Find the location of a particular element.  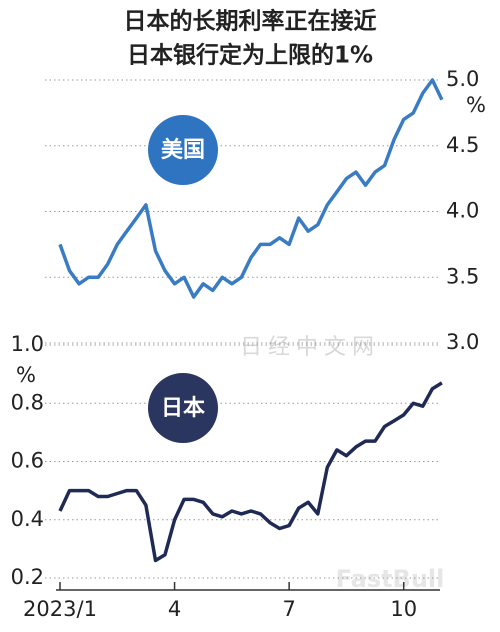

y-tick-label: 0.8 is located at coordinates (27, 402).